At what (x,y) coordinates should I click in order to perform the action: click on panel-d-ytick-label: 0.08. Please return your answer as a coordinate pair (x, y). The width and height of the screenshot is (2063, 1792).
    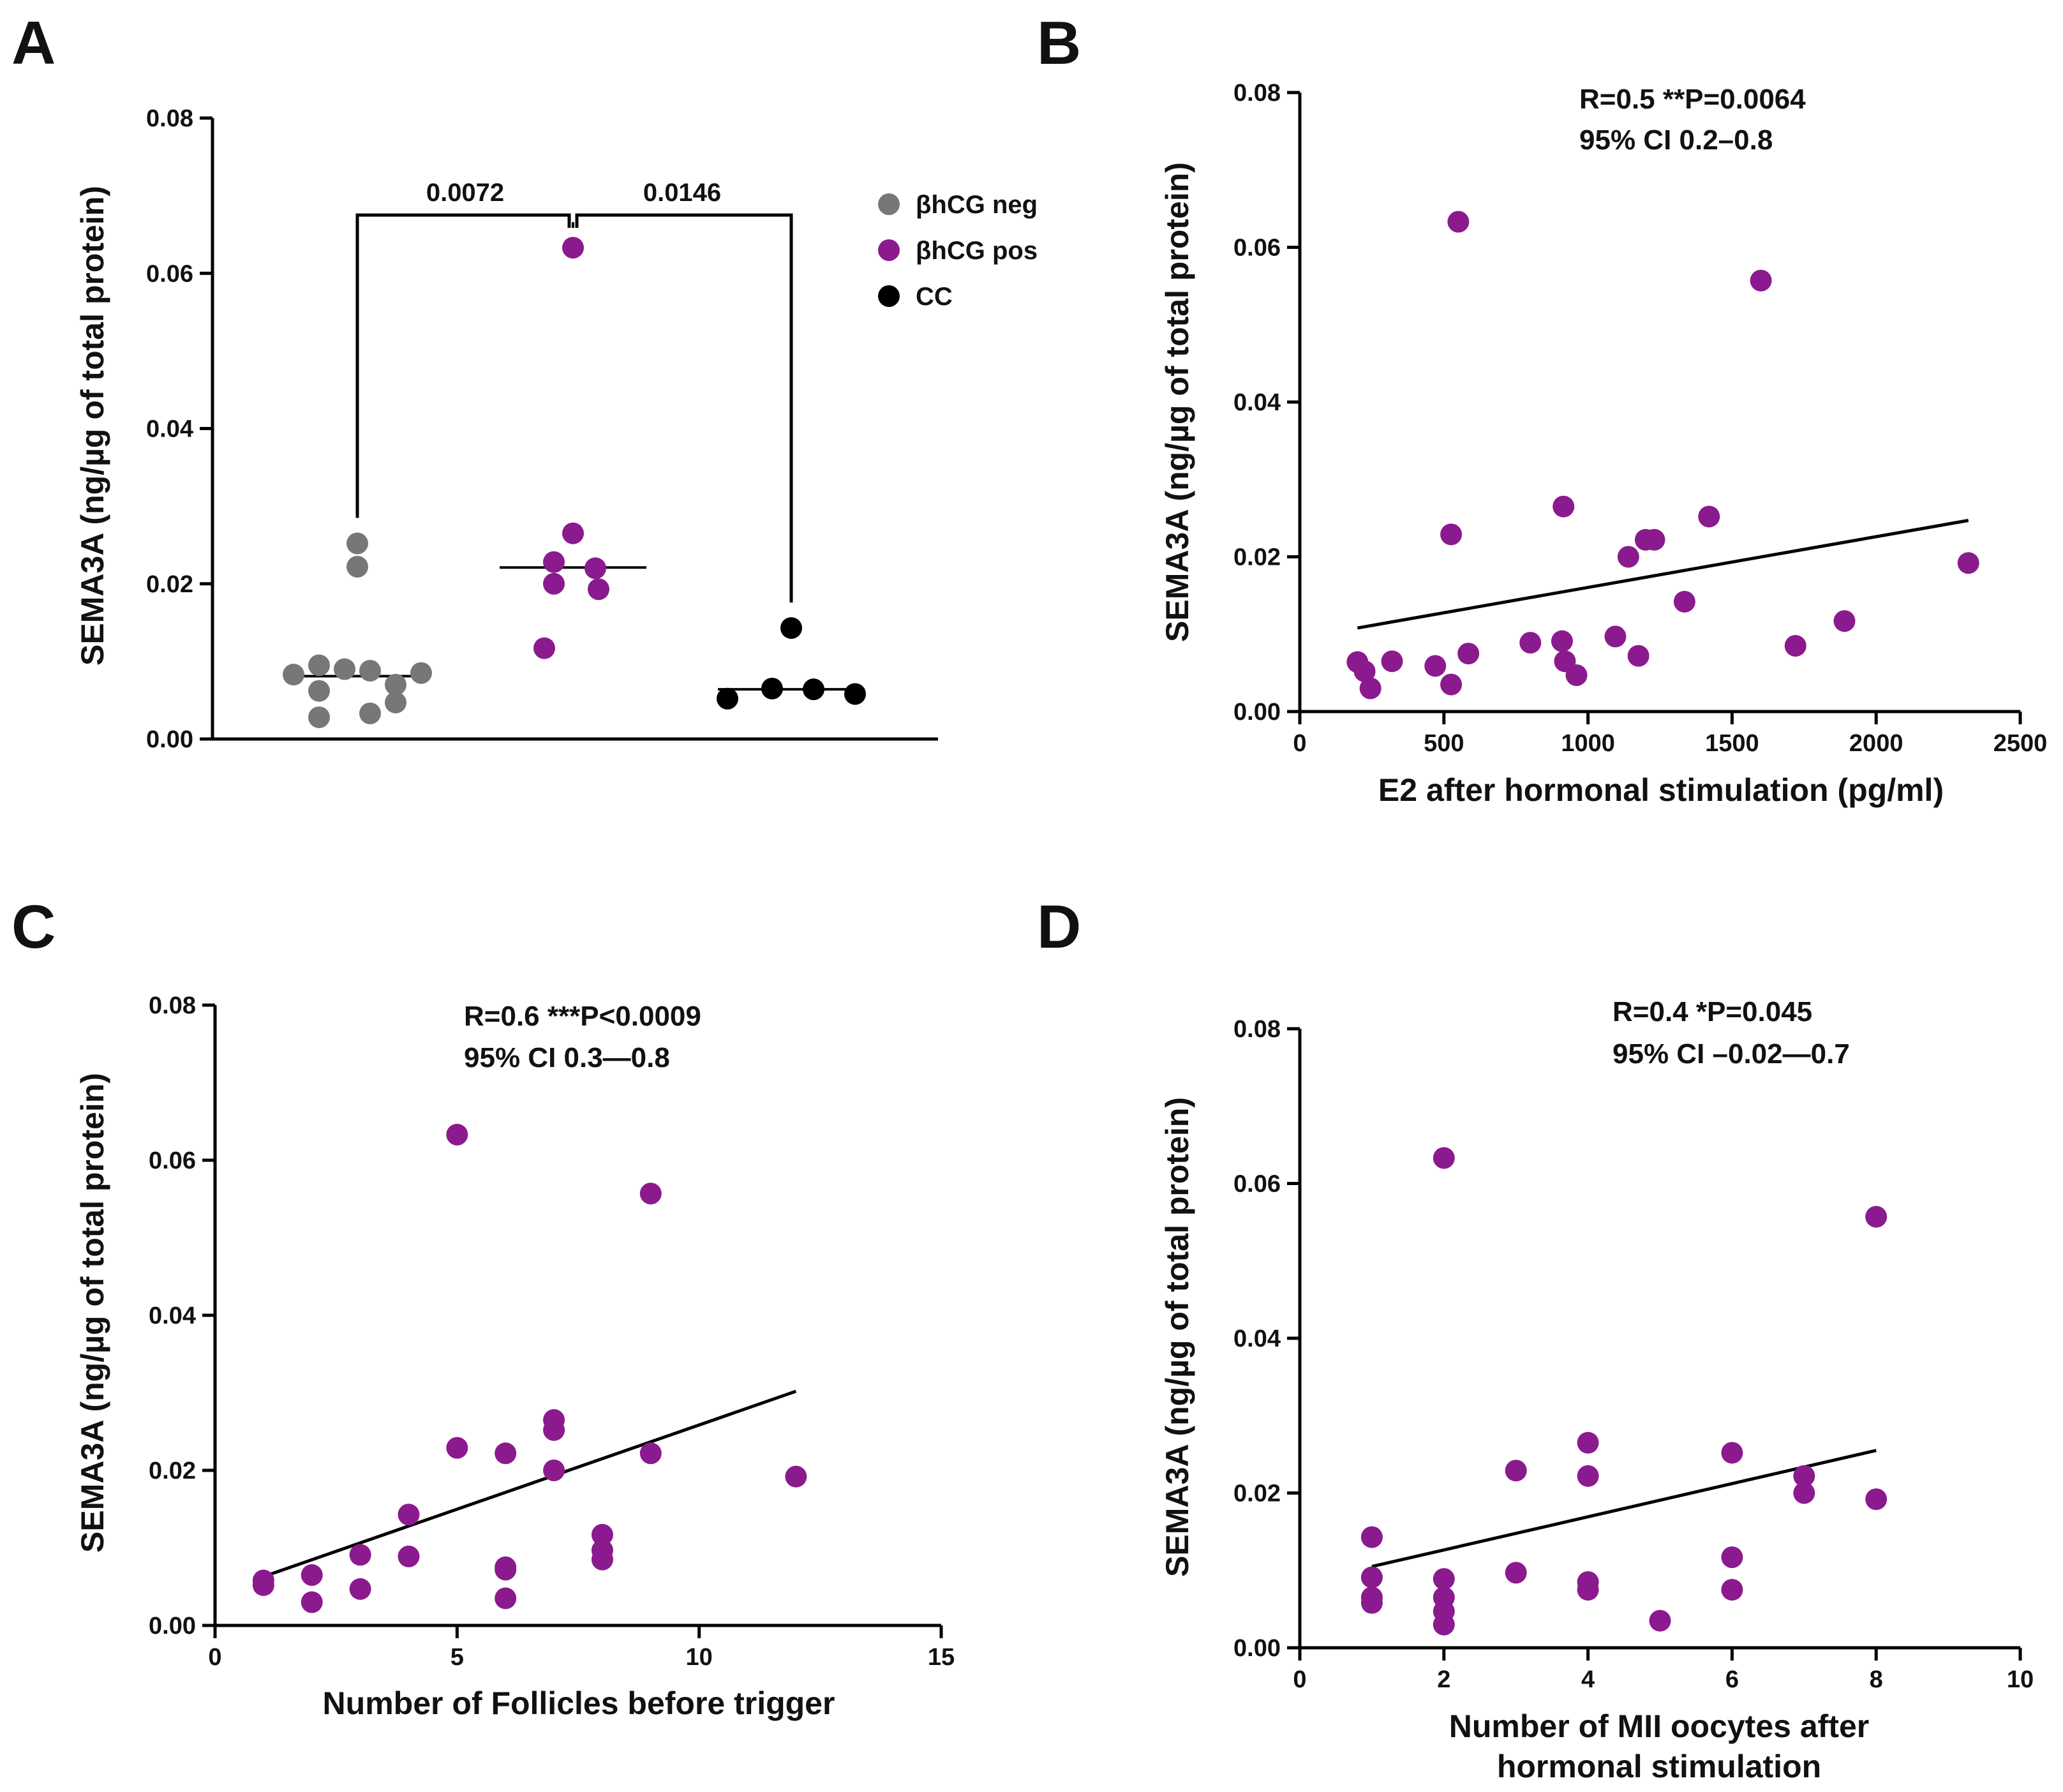
    Looking at the image, I should click on (1257, 1029).